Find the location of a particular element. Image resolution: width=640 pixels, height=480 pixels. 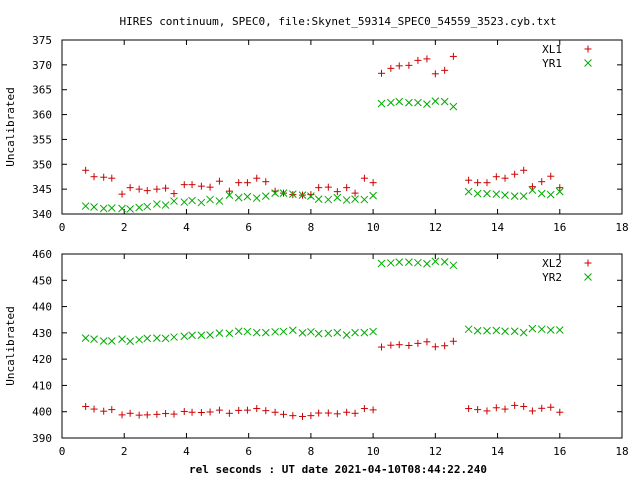

legend-label-xl2: XL2 is located at coordinates (552, 263).